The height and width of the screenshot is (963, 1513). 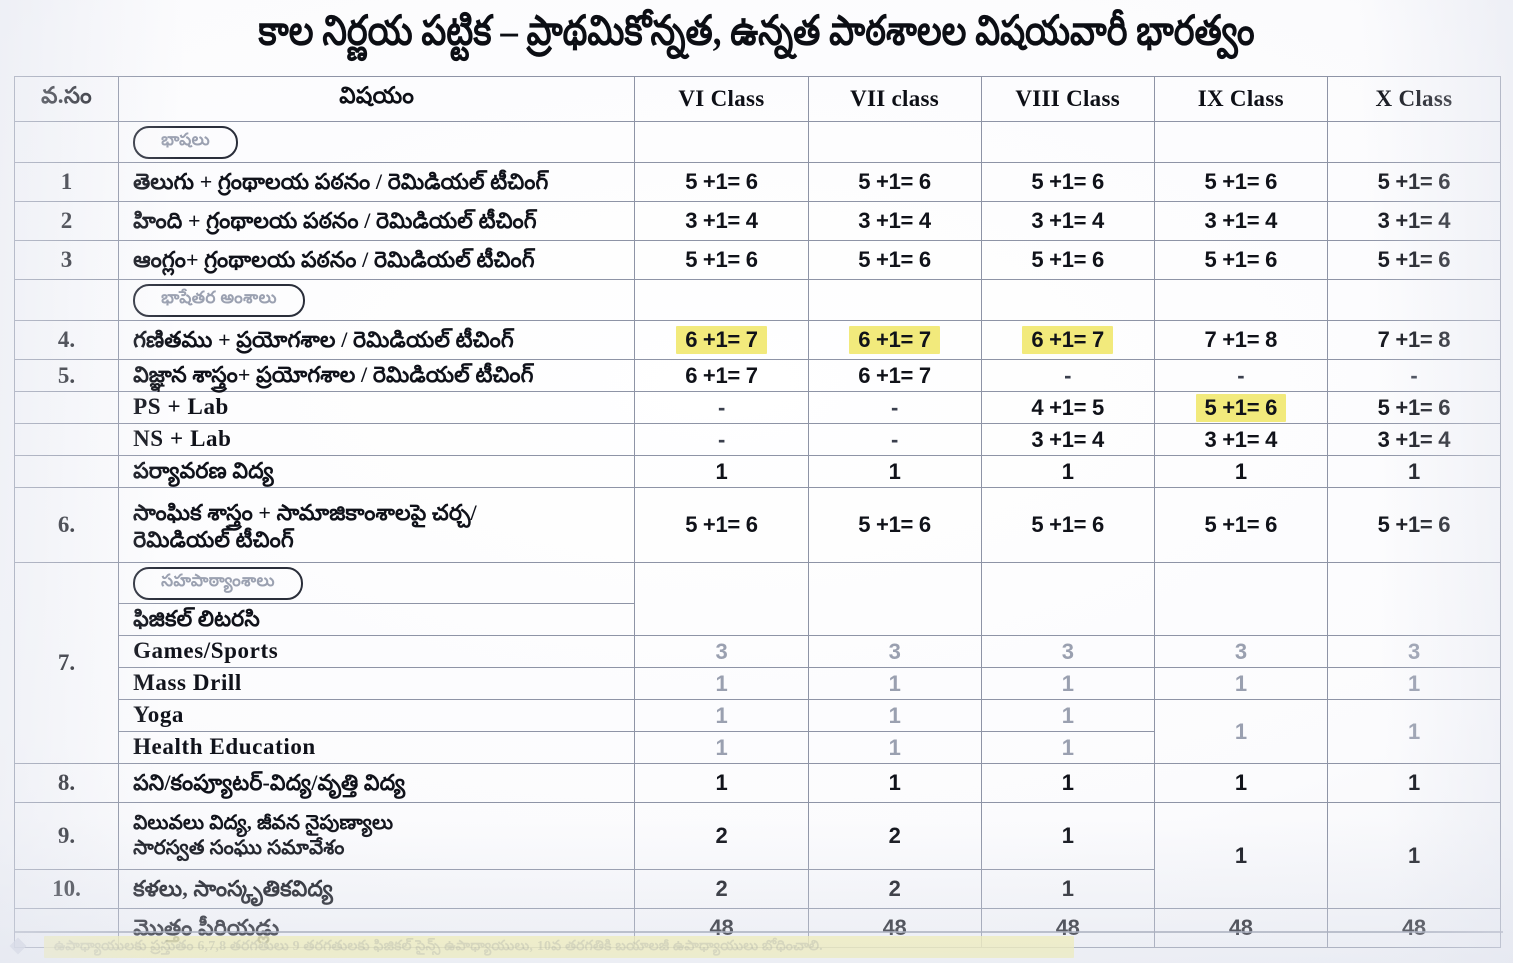 I want to click on row-value-vii: 5 +1= 6, so click(x=894, y=260).